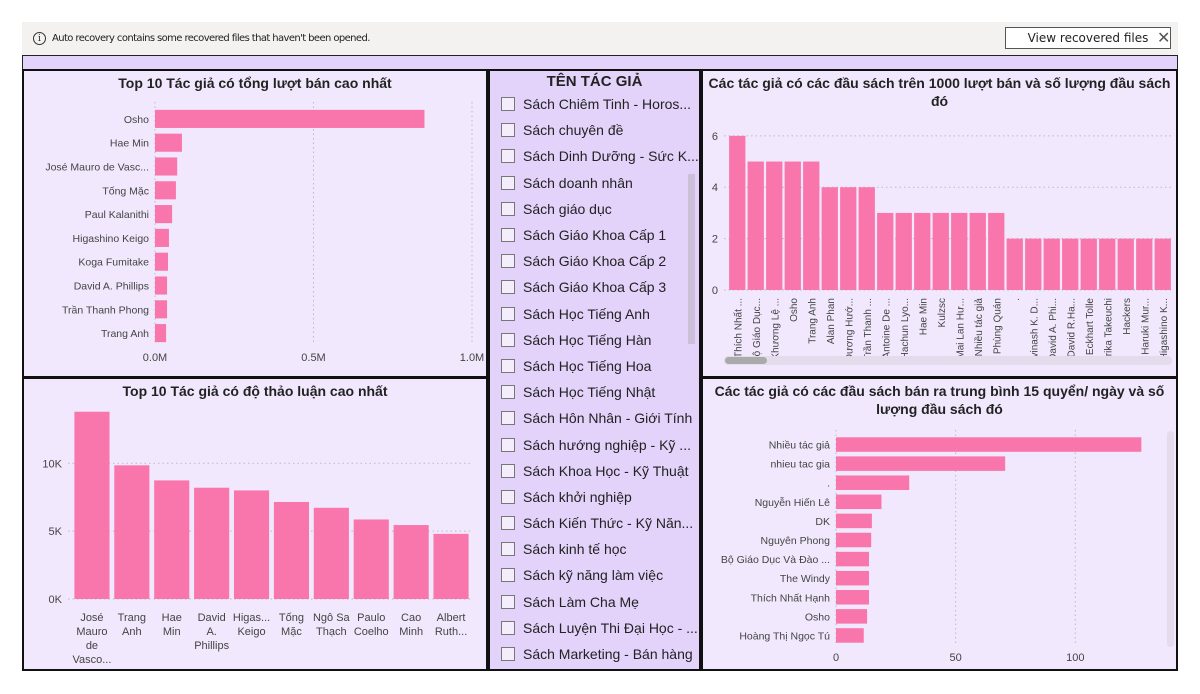  Describe the element at coordinates (942, 312) in the screenshot. I see `category-label: Kulzsc` at that location.